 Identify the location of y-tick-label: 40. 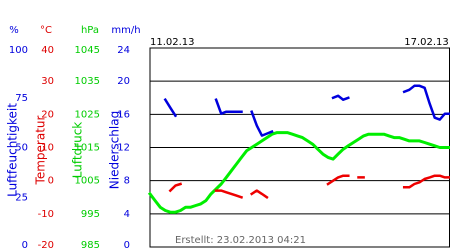
(47, 50).